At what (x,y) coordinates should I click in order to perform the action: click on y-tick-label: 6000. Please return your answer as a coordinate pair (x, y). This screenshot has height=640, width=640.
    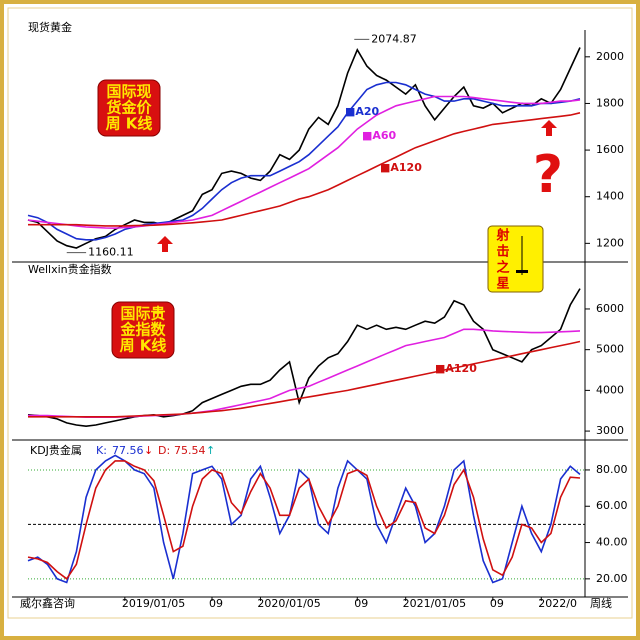
    Looking at the image, I should click on (610, 308).